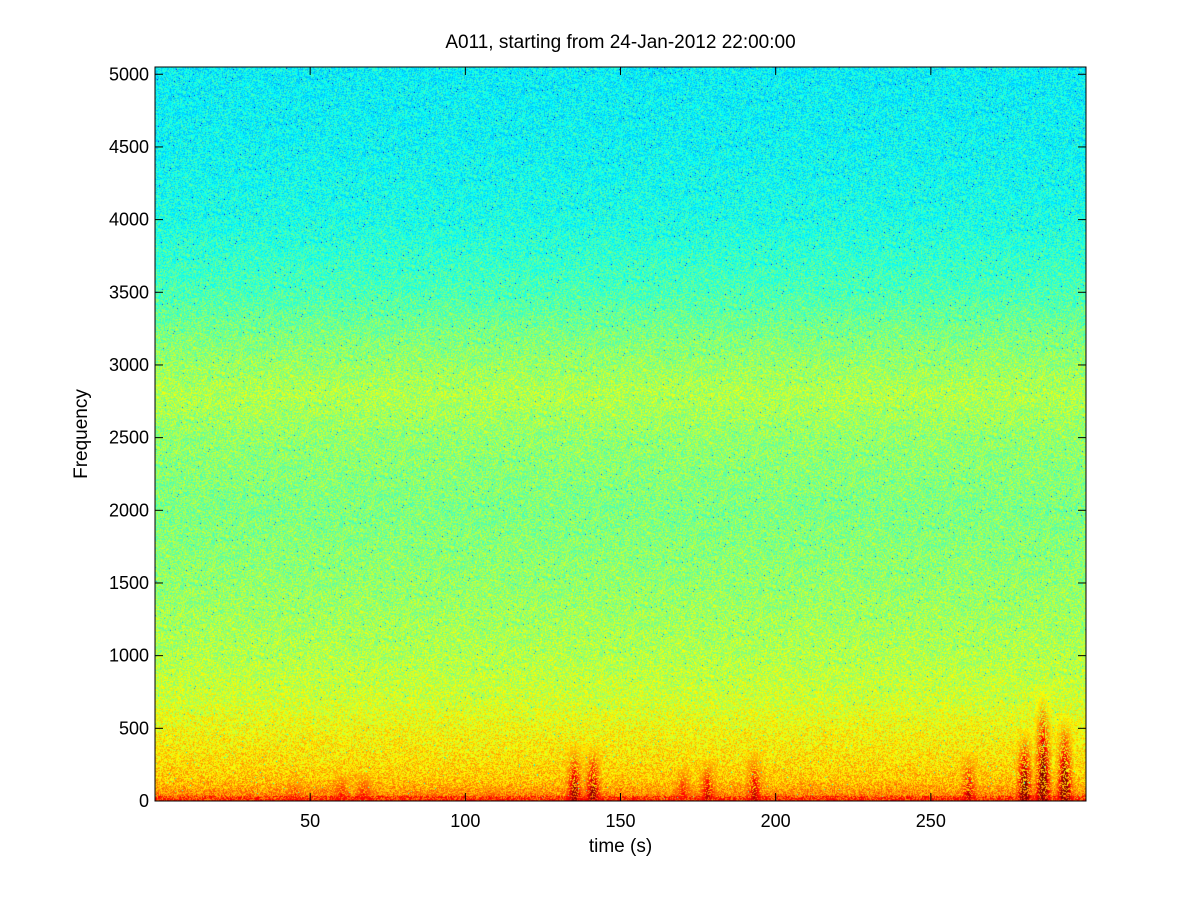  Describe the element at coordinates (620, 42) in the screenshot. I see `chart-title: A011, starting from 24-Jan-2012 22:00:00` at that location.